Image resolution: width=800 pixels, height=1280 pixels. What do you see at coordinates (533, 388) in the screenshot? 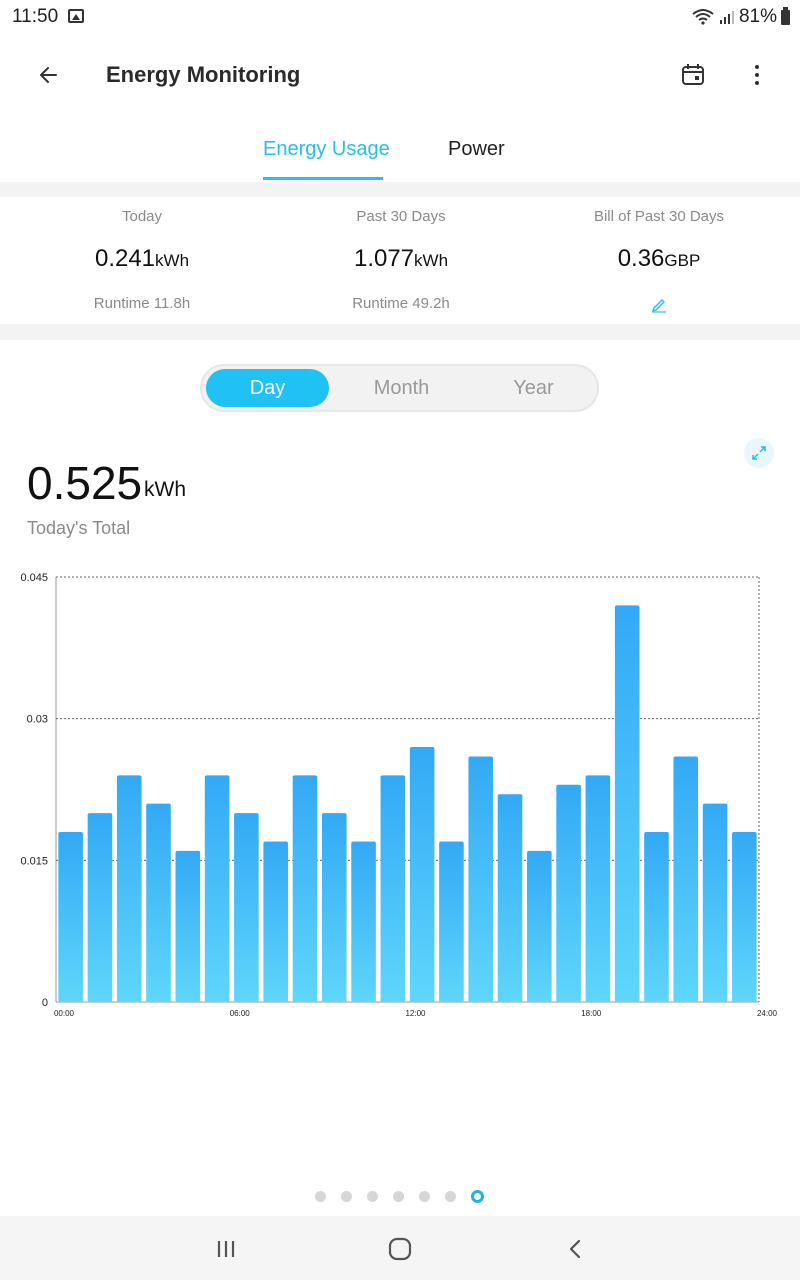
I see `period-year-button: Year` at bounding box center [533, 388].